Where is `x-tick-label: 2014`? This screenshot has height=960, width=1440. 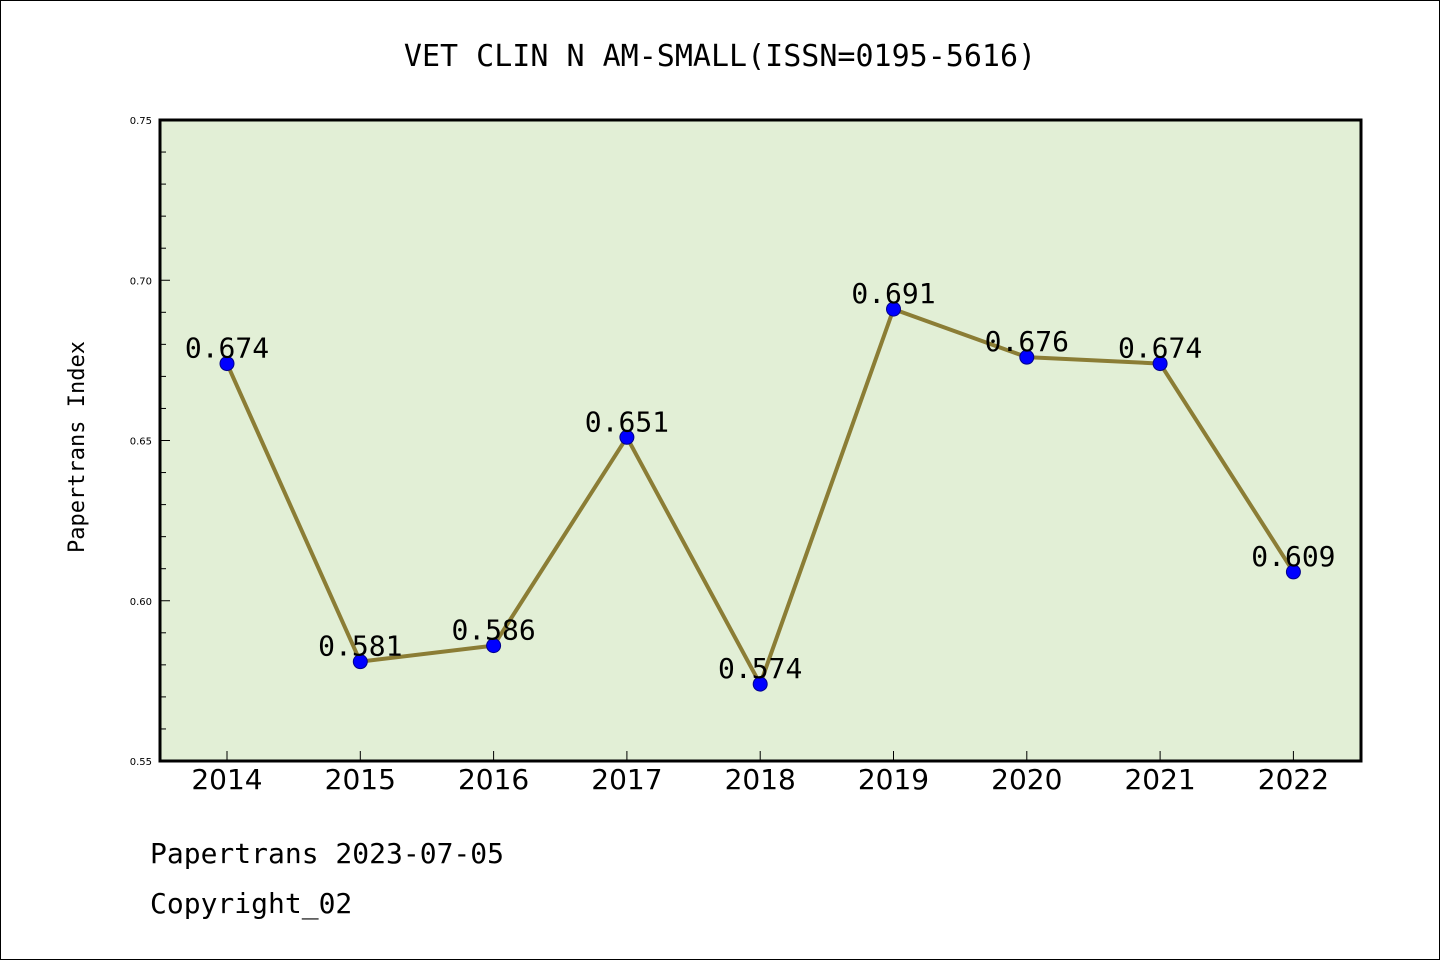
x-tick-label: 2014 is located at coordinates (226, 779).